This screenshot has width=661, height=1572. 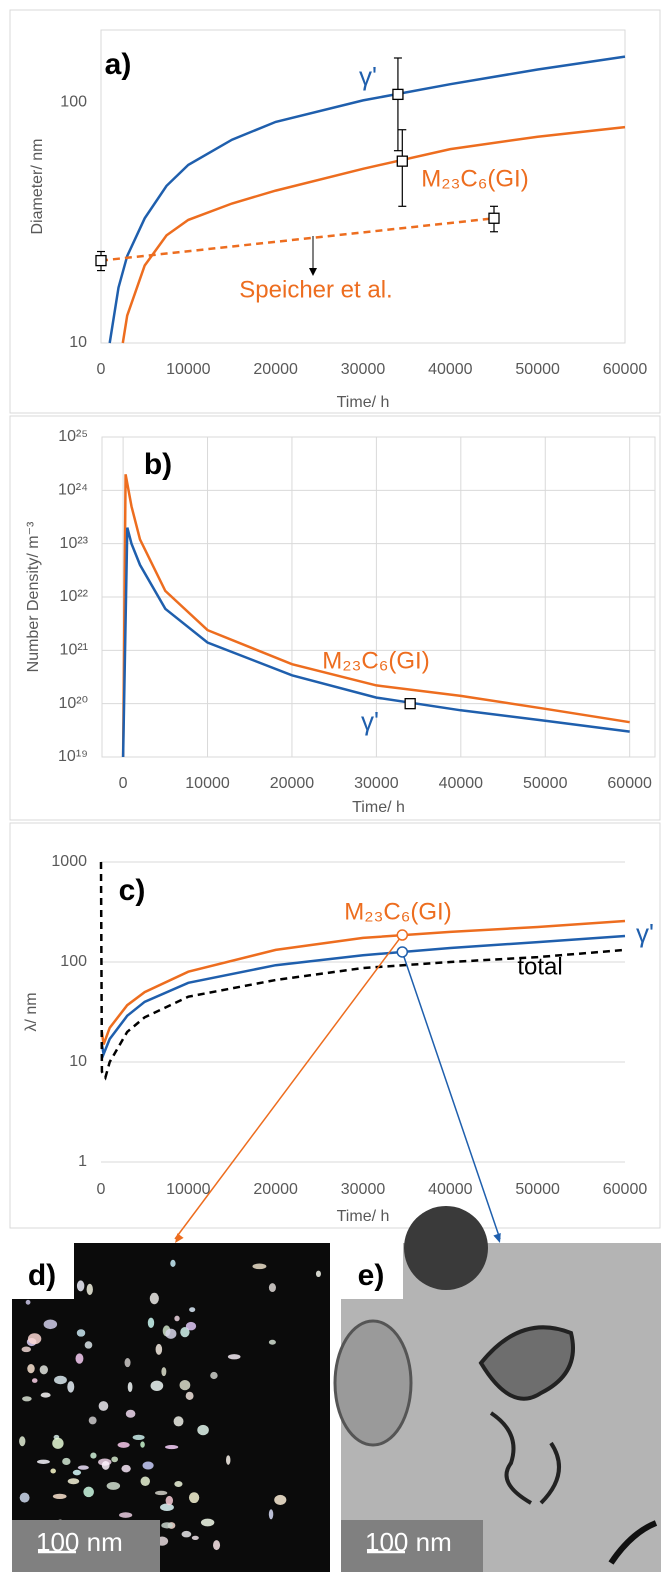 What do you see at coordinates (275, 1189) in the screenshot?
I see `x-tick-label: 20000` at bounding box center [275, 1189].